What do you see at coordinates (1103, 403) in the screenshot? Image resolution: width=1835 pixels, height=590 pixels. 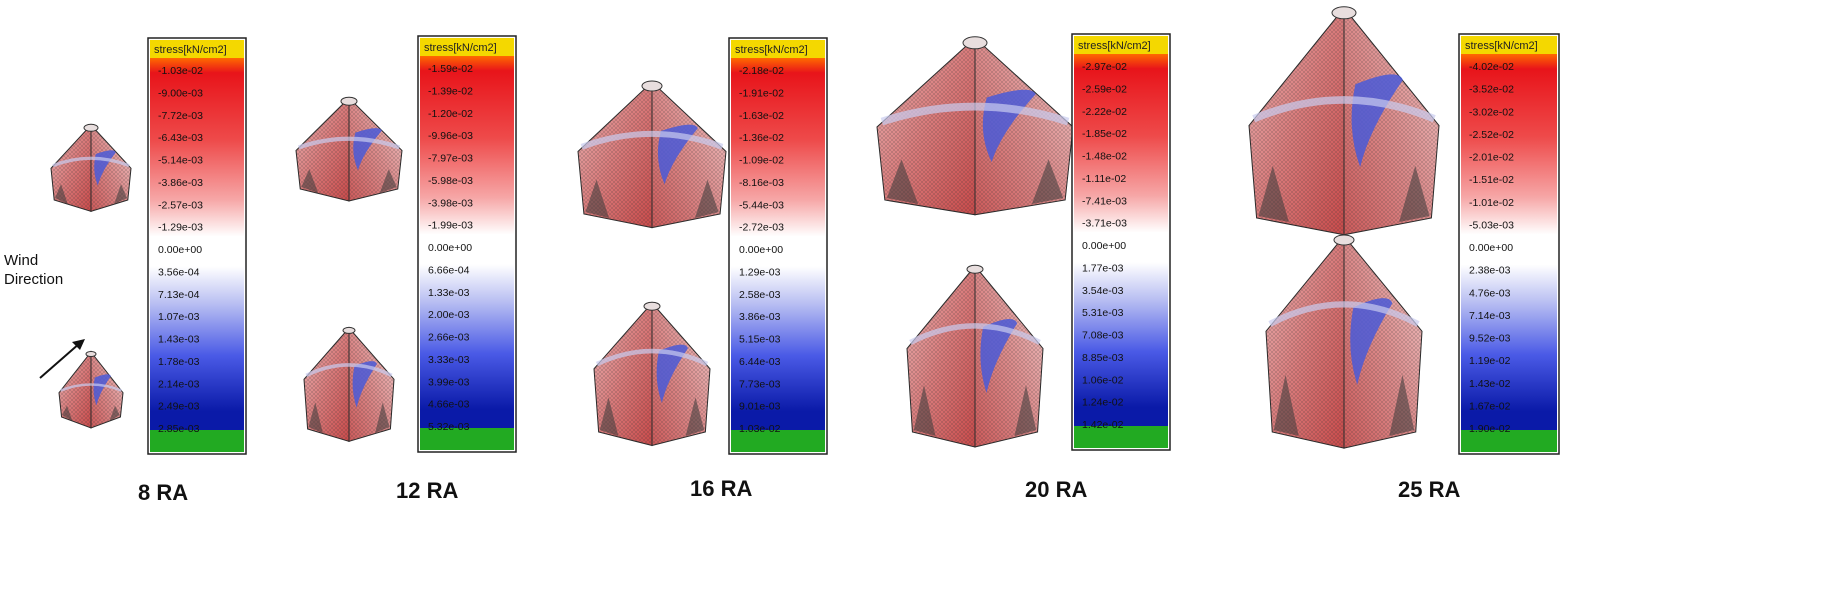 I see `scale-tick-label: 1.24e-02` at bounding box center [1103, 403].